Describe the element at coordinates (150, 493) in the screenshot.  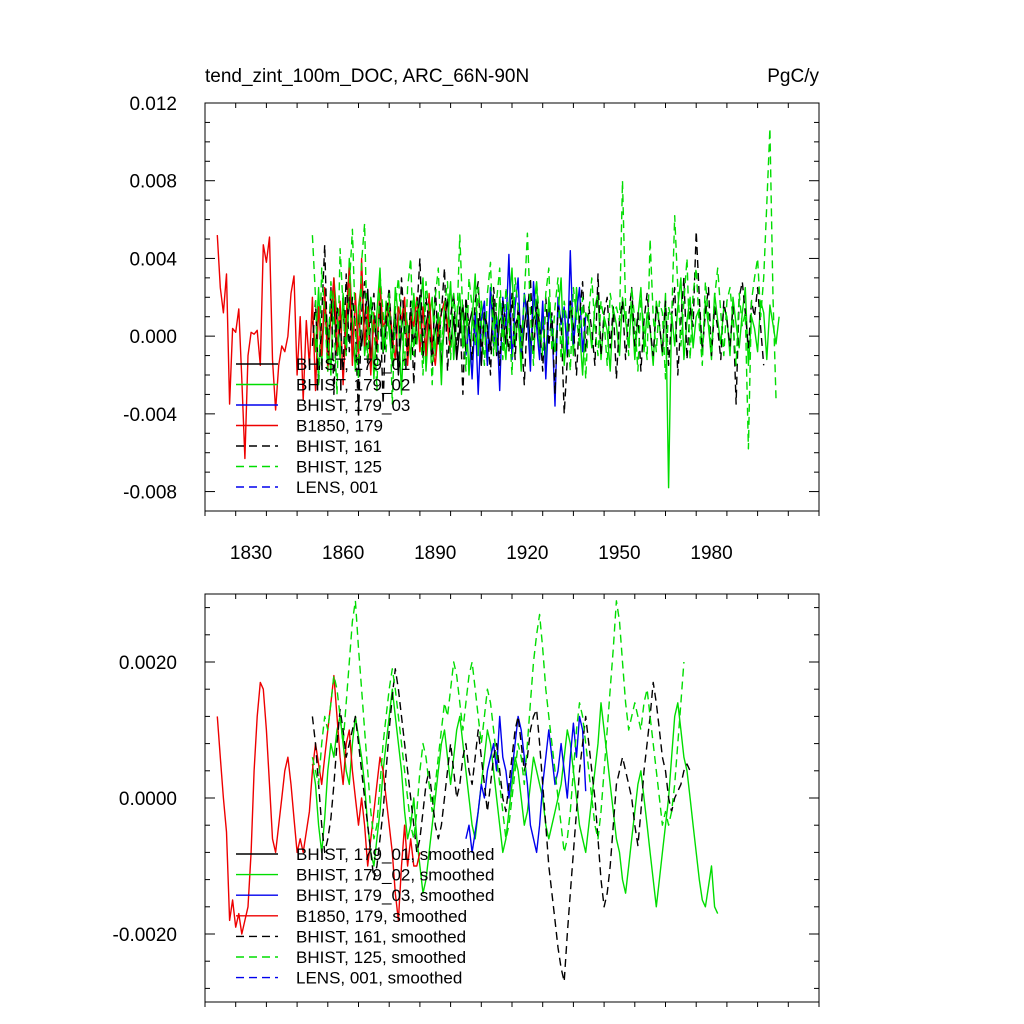
I see `y-tick-label: -0.008` at that location.